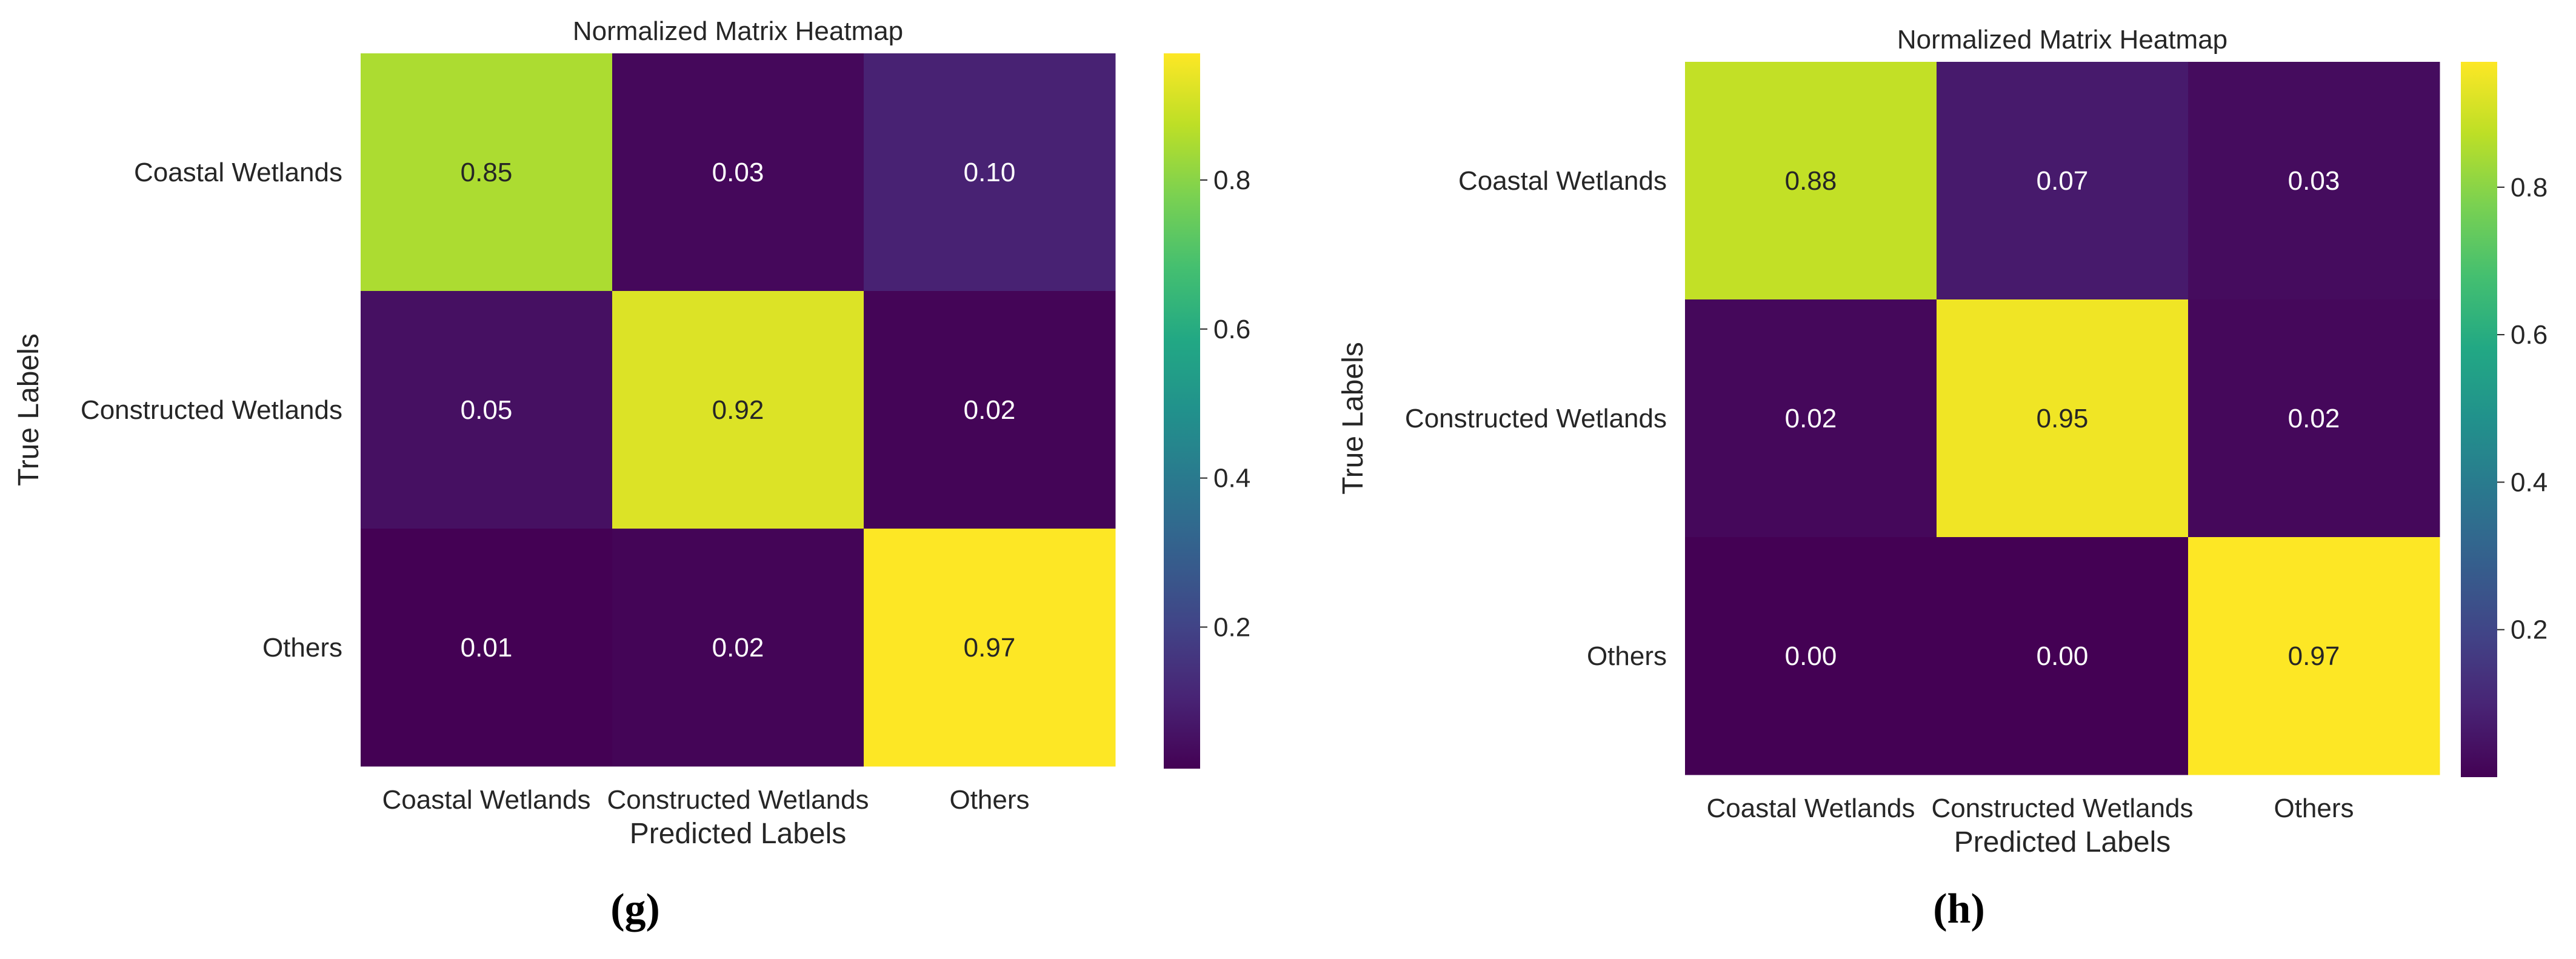 The height and width of the screenshot is (959, 2576). I want to click on cell-annotation-r2-c1: 0.02, so click(738, 648).